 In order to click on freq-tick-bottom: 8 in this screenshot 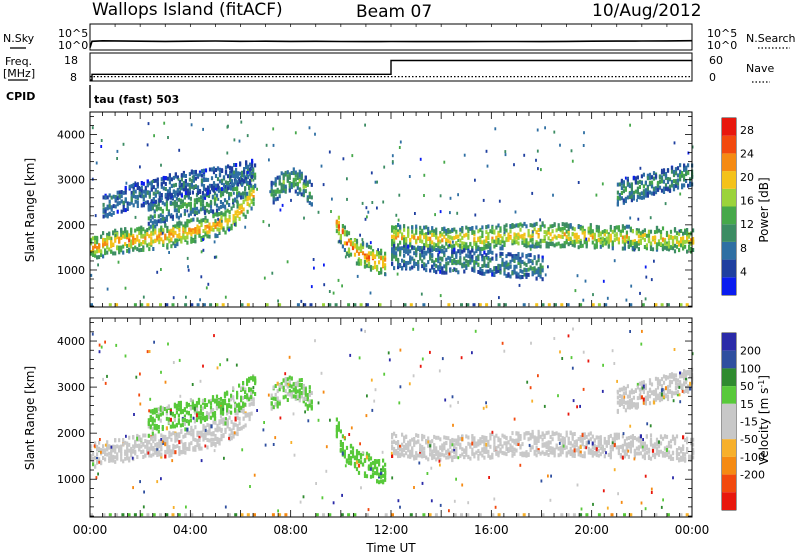, I will do `click(73, 77)`.